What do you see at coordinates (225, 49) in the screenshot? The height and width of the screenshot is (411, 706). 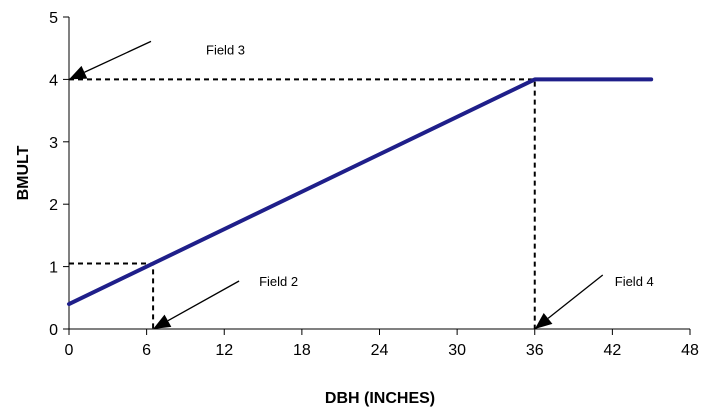 I see `field-3-label: Field 3` at bounding box center [225, 49].